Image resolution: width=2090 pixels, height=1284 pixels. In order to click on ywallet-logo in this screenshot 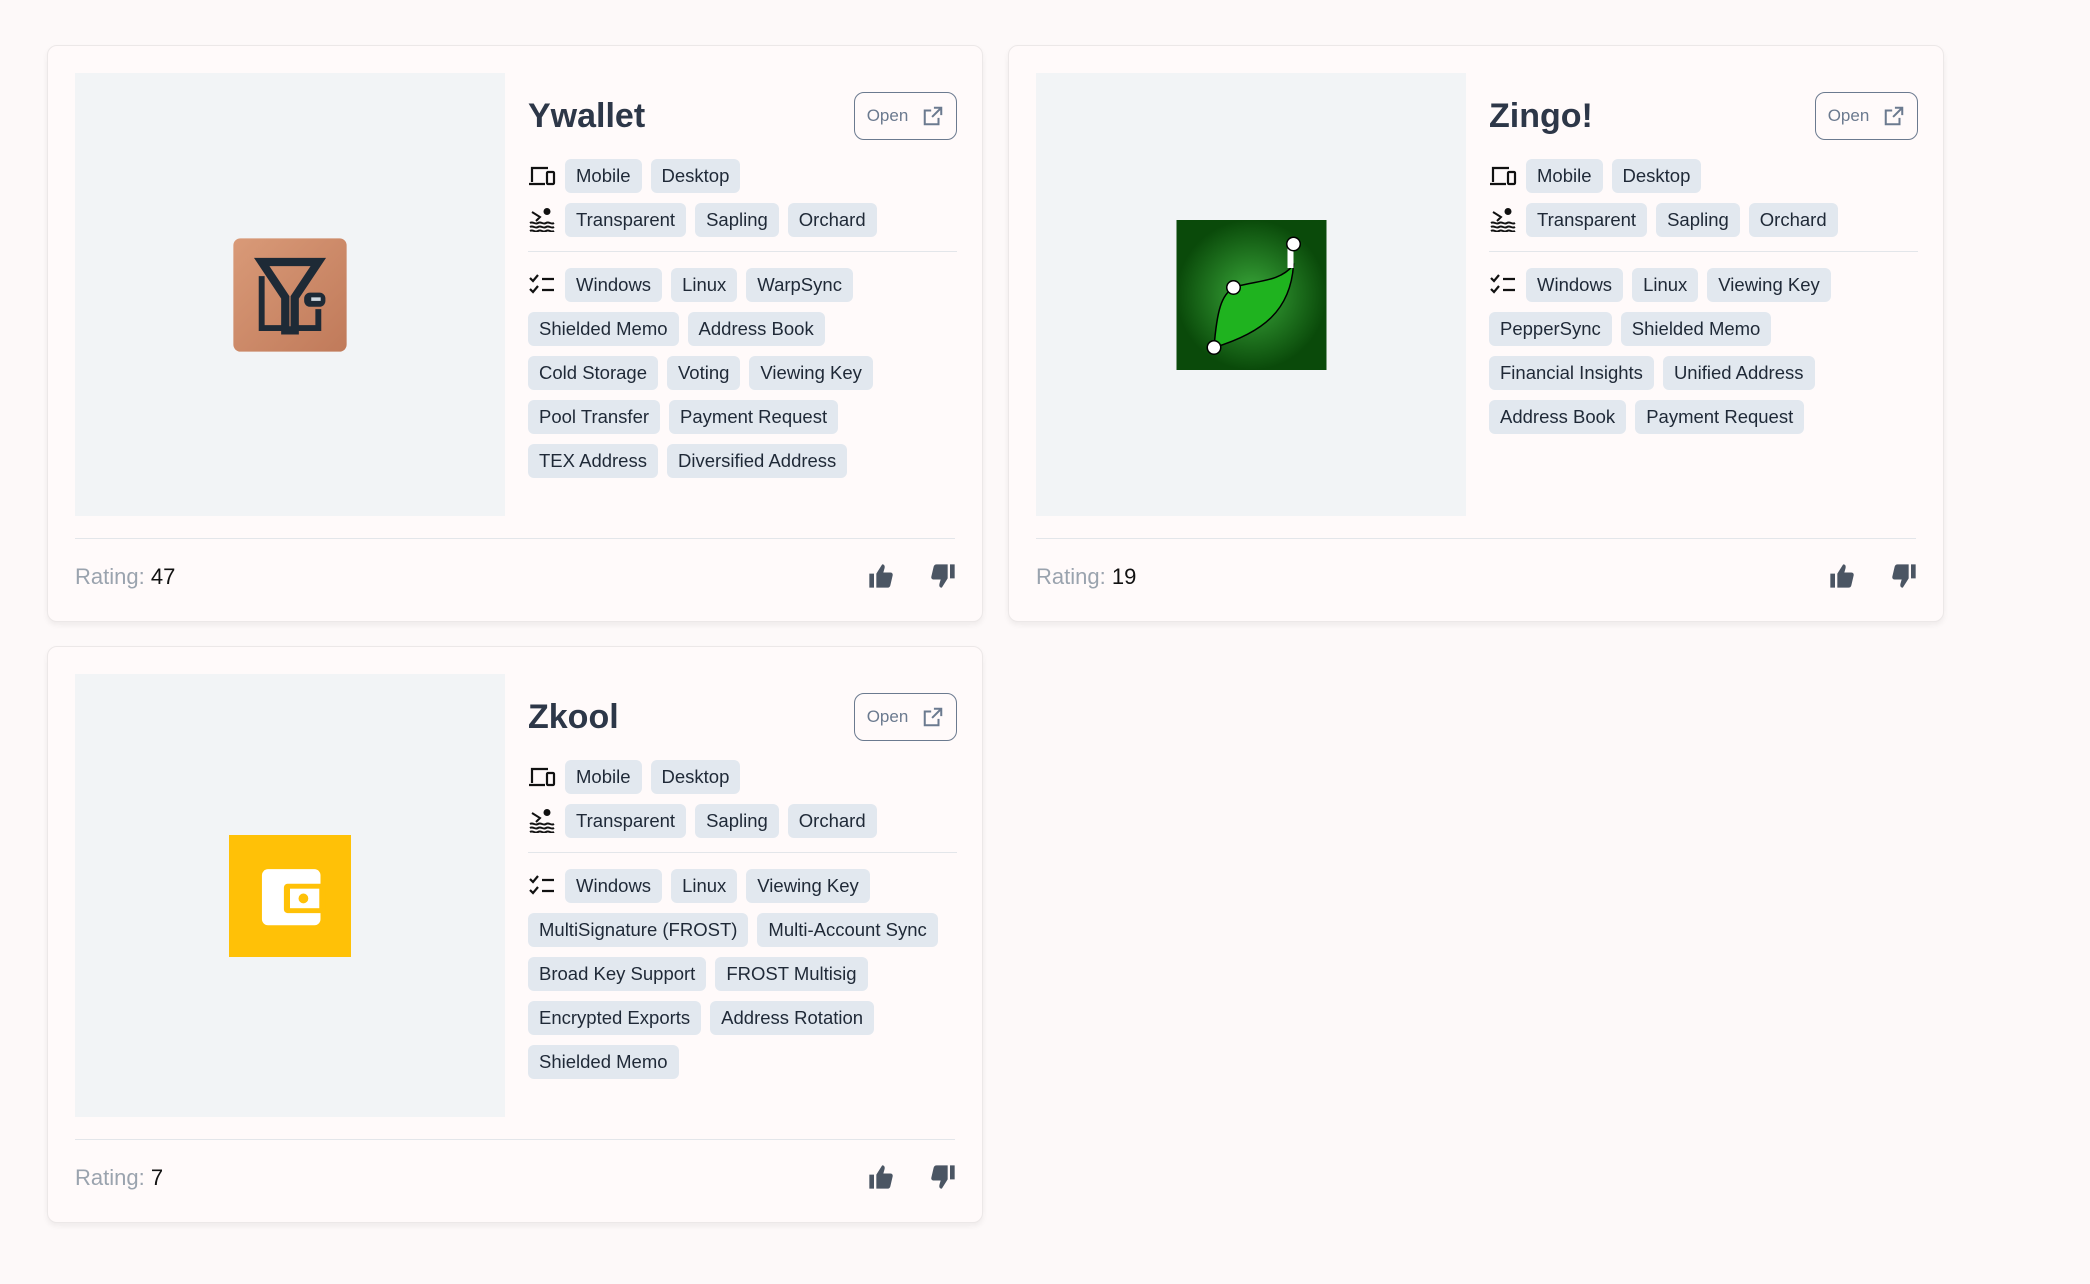, I will do `click(290, 294)`.